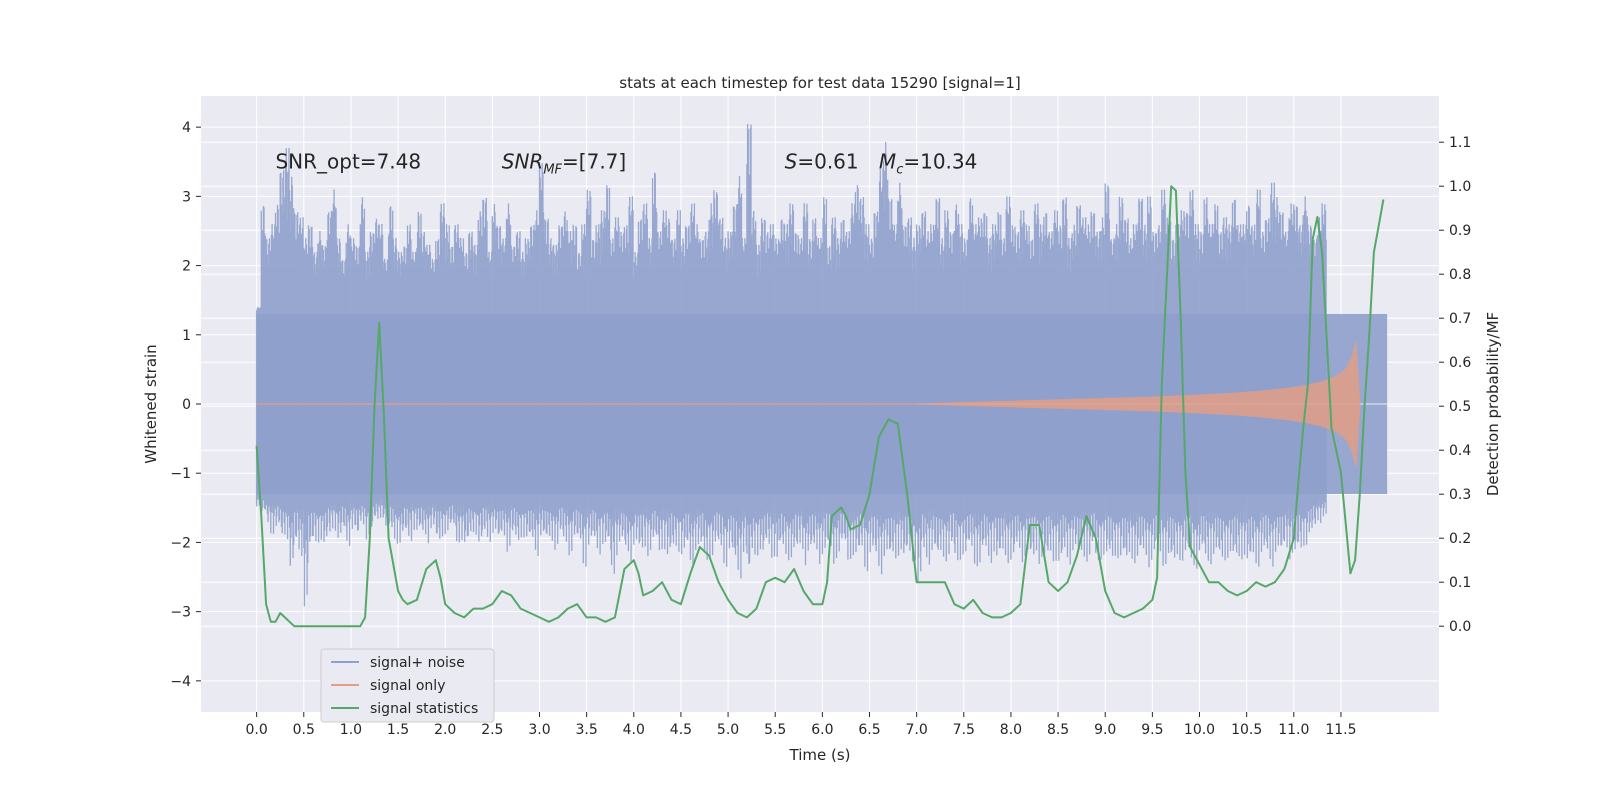  What do you see at coordinates (869, 730) in the screenshot?
I see `x-tick-label-13: 6.5` at bounding box center [869, 730].